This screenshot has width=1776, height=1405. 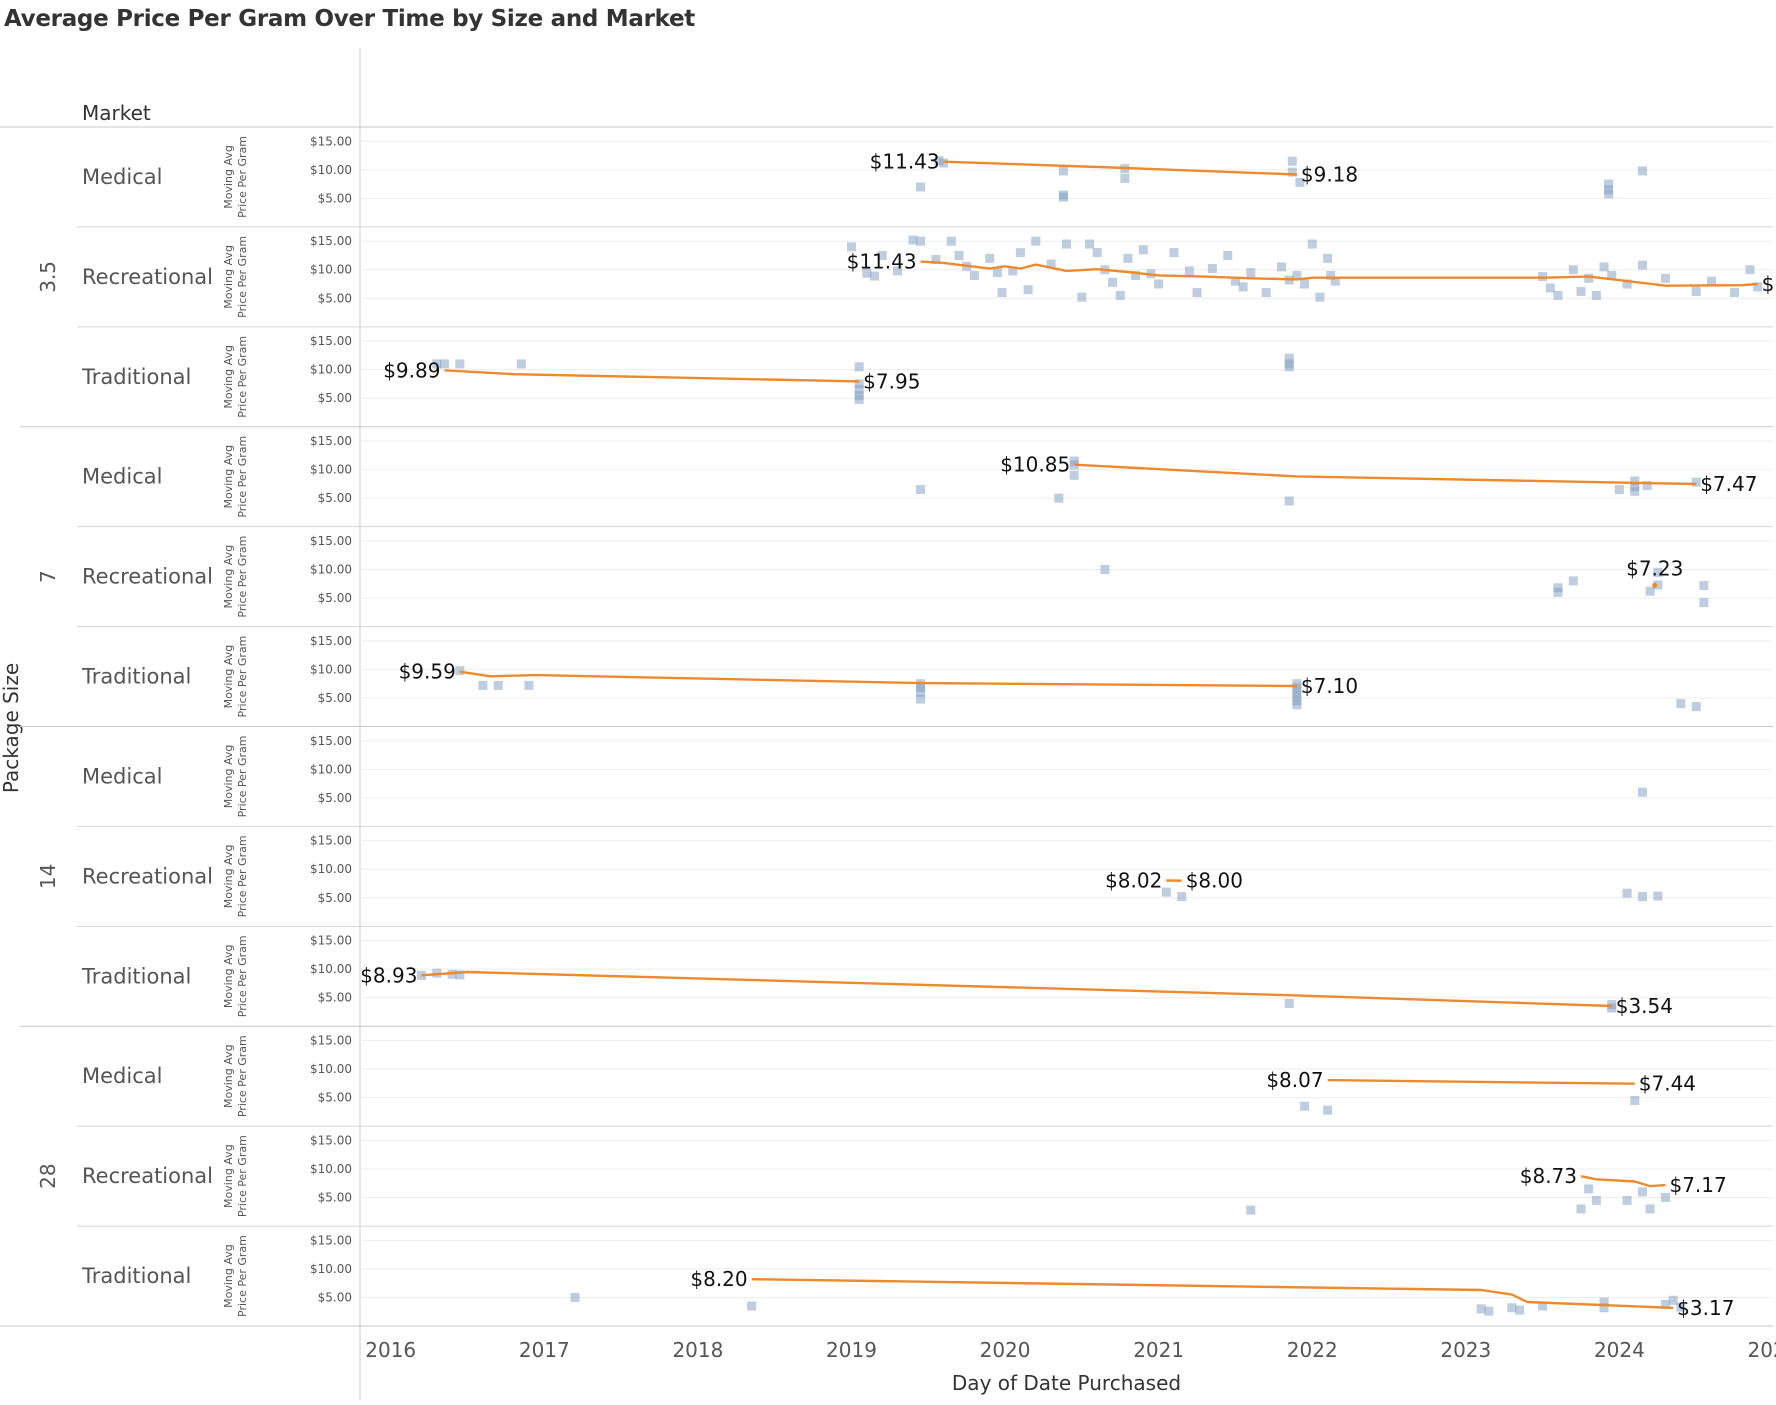 I want to click on size-label-14: 14, so click(x=48, y=876).